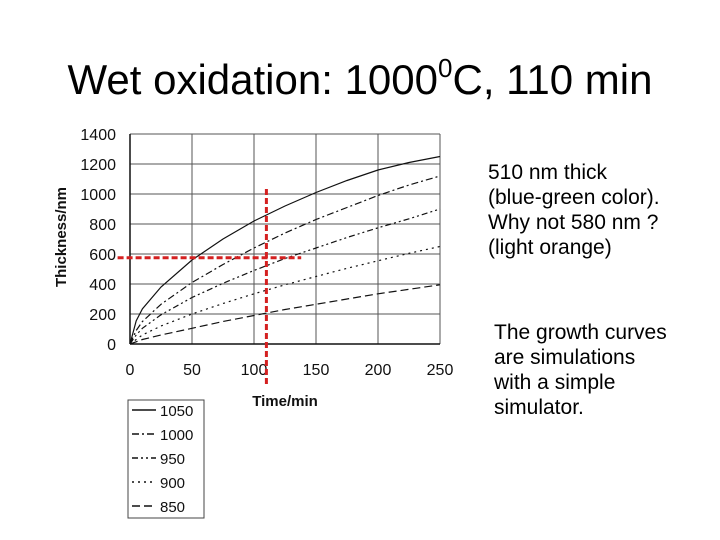 This screenshot has width=720, height=540. I want to click on y-tick-label: 1200, so click(98, 165).